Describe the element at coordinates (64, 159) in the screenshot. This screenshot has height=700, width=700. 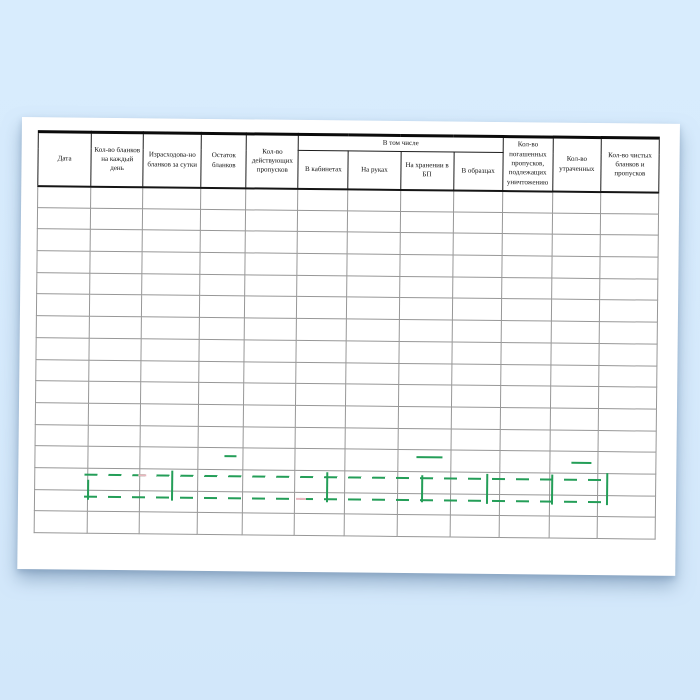
I see `col-header-date: Дата` at that location.